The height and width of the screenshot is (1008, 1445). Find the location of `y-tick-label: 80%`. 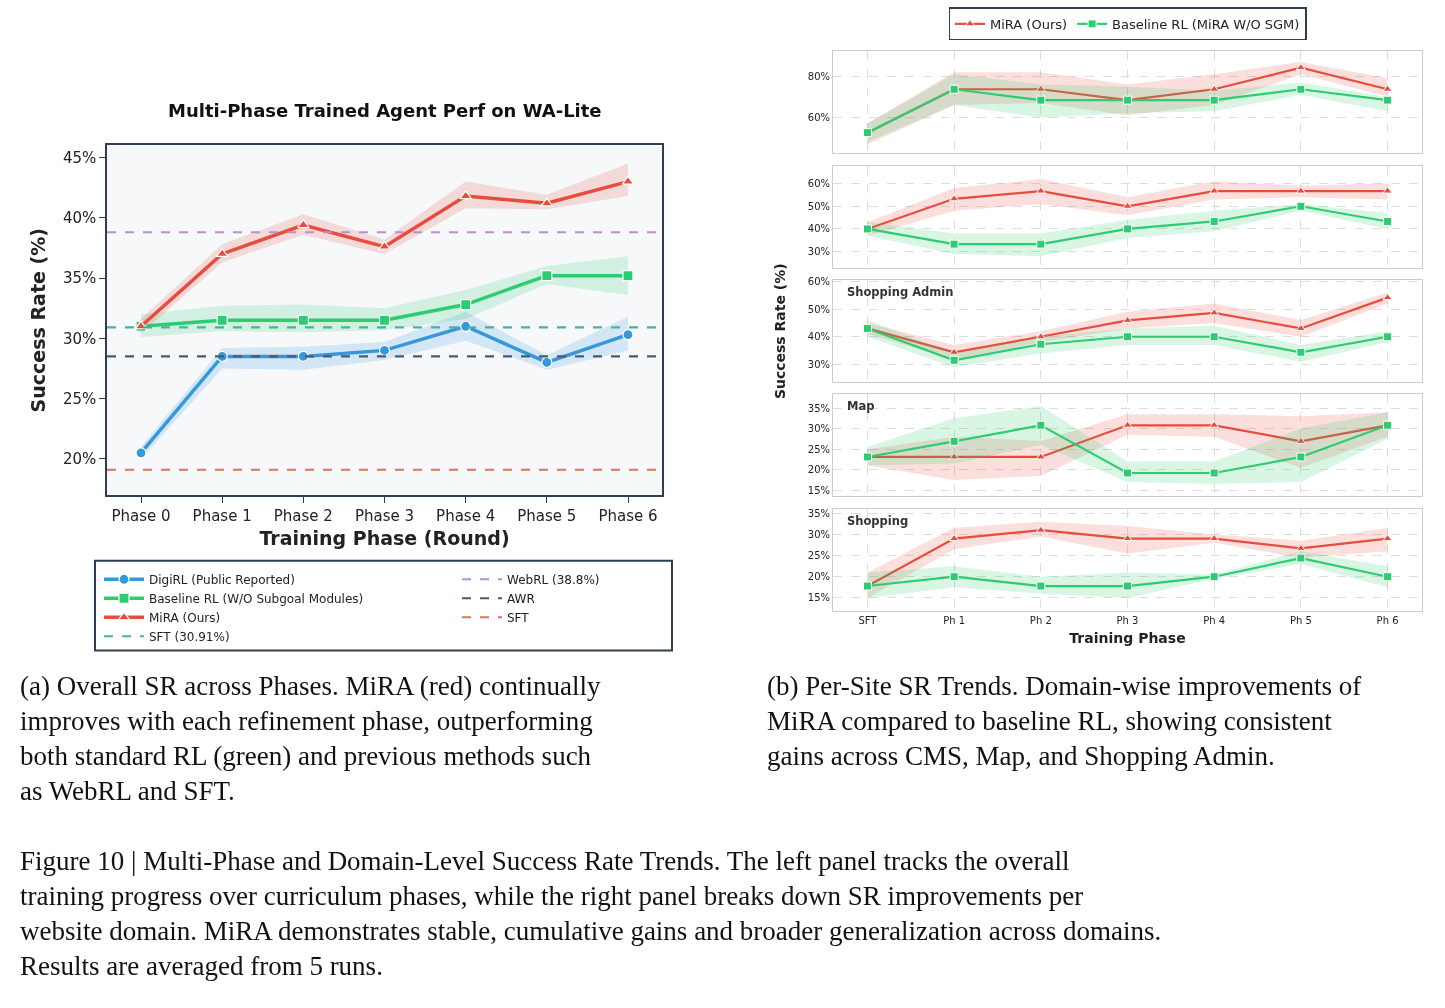

y-tick-label: 80% is located at coordinates (818, 76).